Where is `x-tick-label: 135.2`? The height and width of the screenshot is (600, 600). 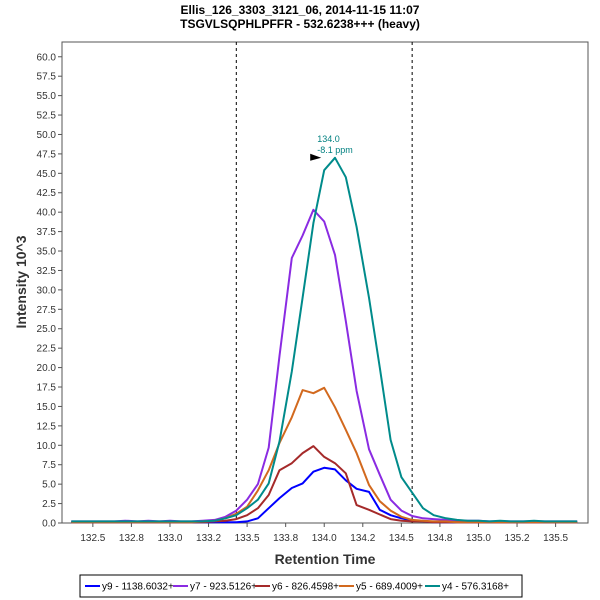 x-tick-label: 135.2 is located at coordinates (517, 538).